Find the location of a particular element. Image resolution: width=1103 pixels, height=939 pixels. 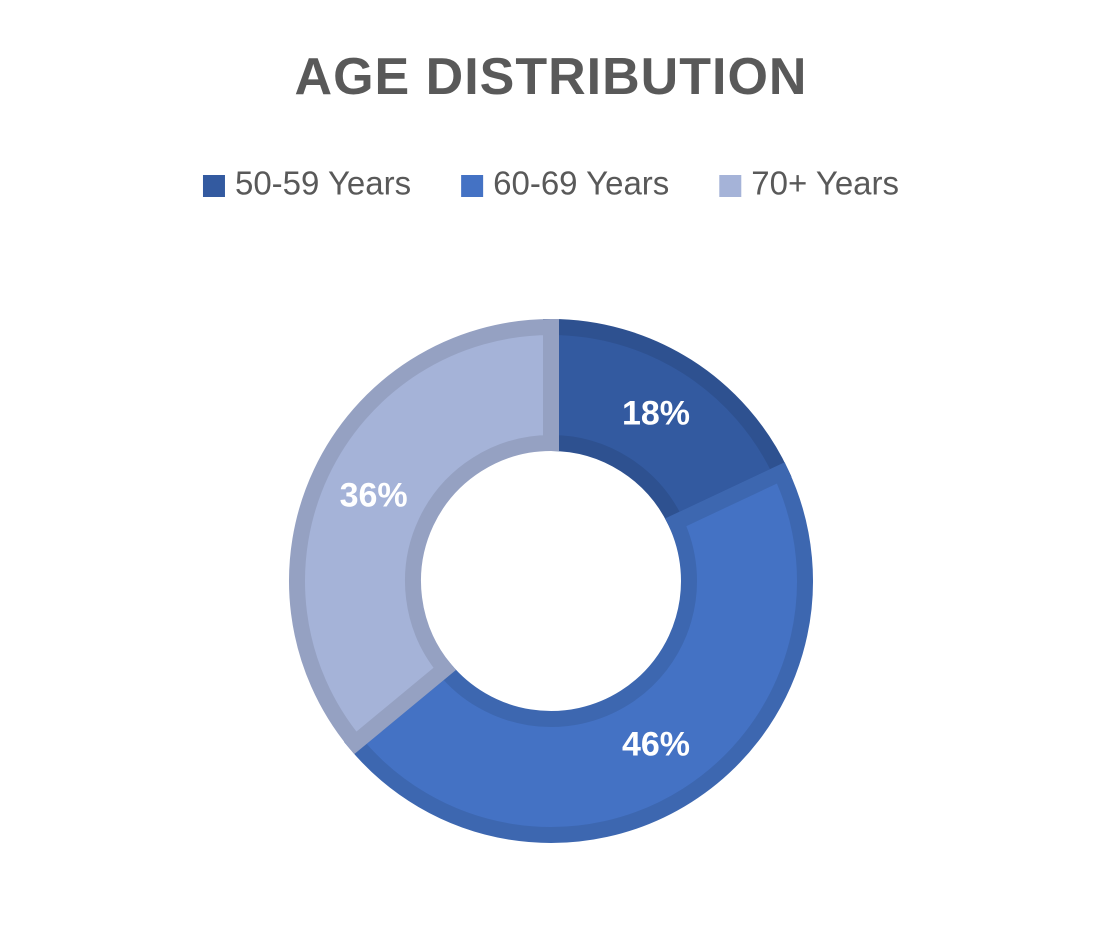

legend-text: 50-59 Years is located at coordinates (323, 183).